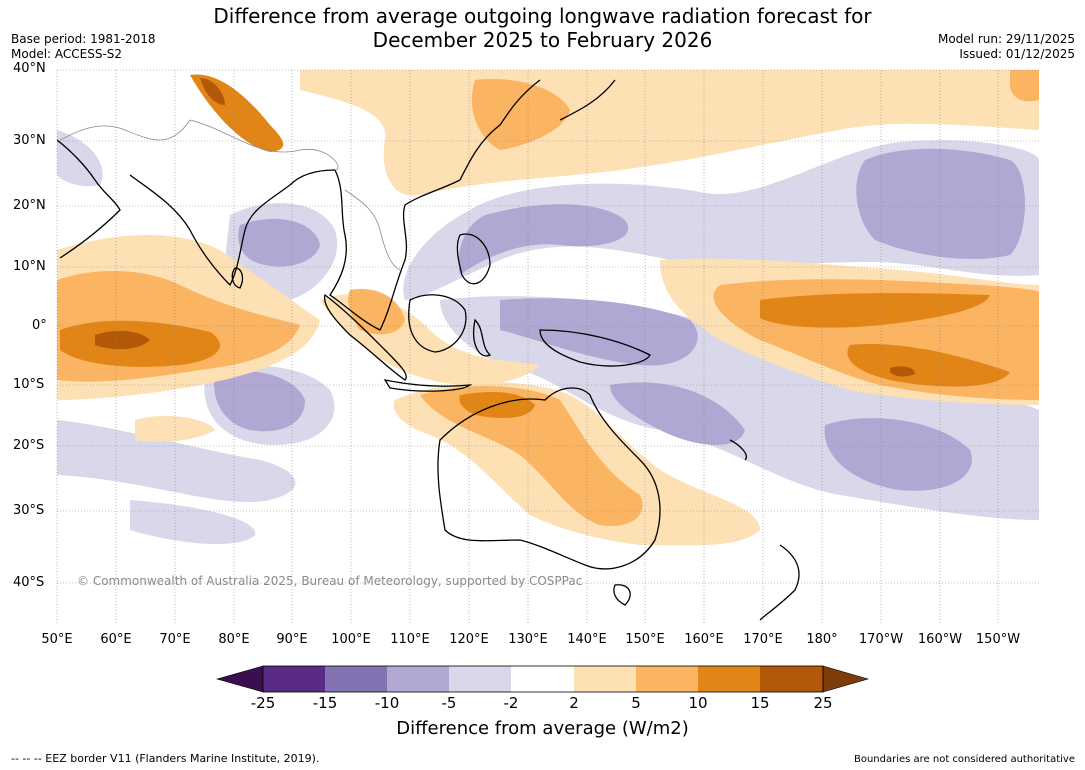 This screenshot has height=770, width=1085. Describe the element at coordinates (39, 325) in the screenshot. I see `lat-label: 0°` at that location.